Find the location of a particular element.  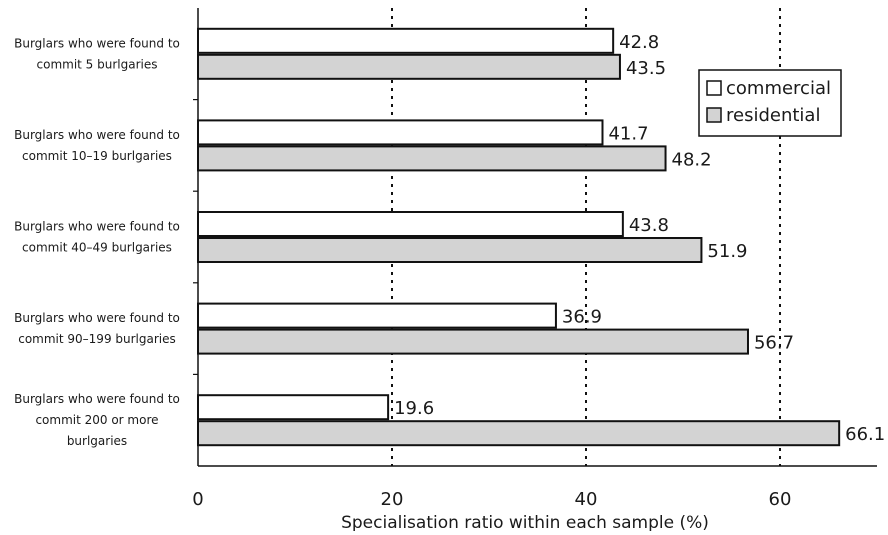

data-label-residential-4: 66.1 is located at coordinates (865, 434).